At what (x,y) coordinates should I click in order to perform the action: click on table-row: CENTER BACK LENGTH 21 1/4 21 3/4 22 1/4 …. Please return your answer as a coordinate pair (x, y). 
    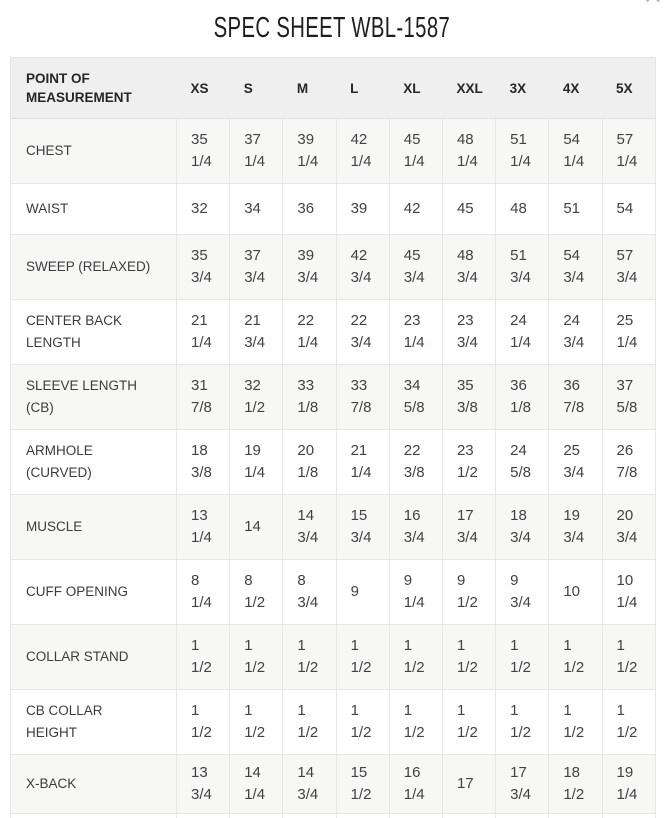
    Looking at the image, I should click on (333, 332).